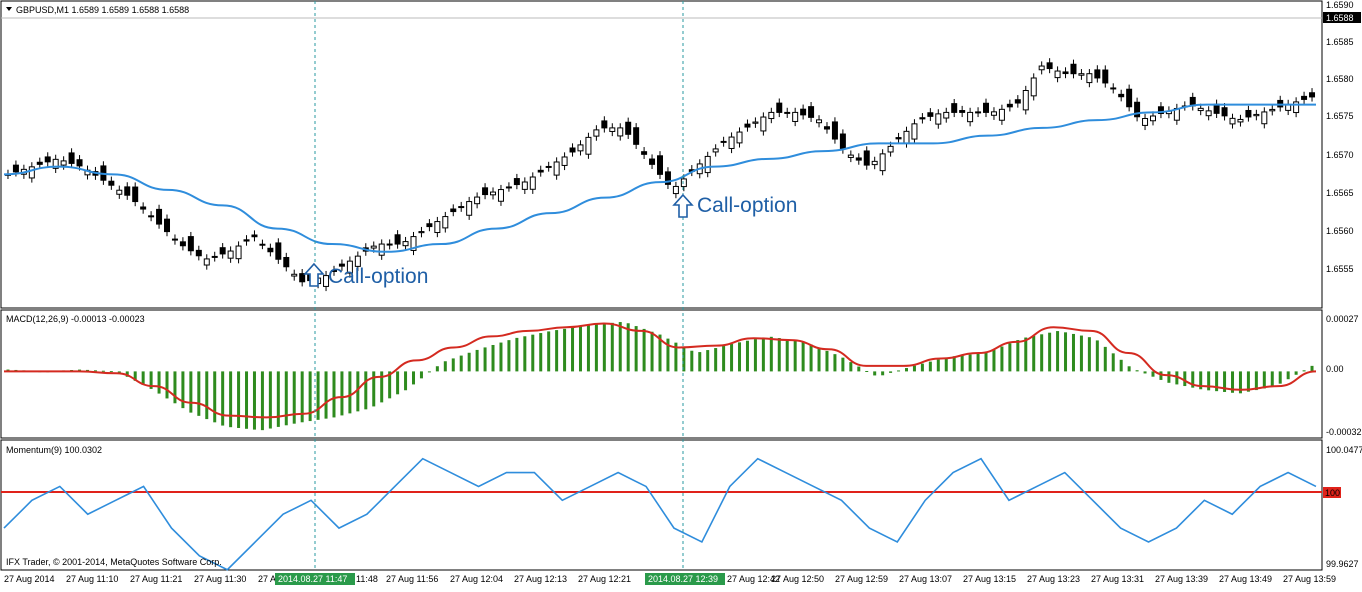 The image size is (1362, 592). Describe the element at coordinates (1340, 269) in the screenshot. I see `price-tick: 1.6555` at that location.